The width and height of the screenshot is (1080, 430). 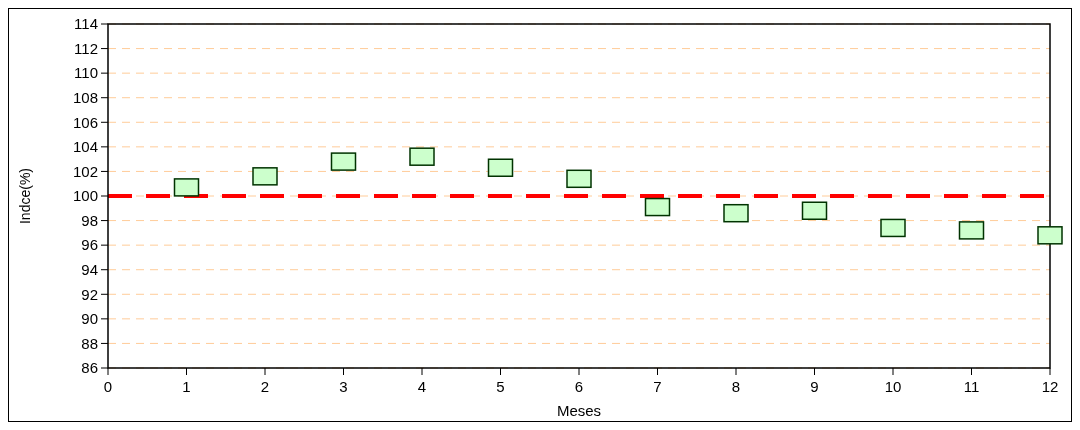 I want to click on x-tick-label: 8, so click(x=736, y=386).